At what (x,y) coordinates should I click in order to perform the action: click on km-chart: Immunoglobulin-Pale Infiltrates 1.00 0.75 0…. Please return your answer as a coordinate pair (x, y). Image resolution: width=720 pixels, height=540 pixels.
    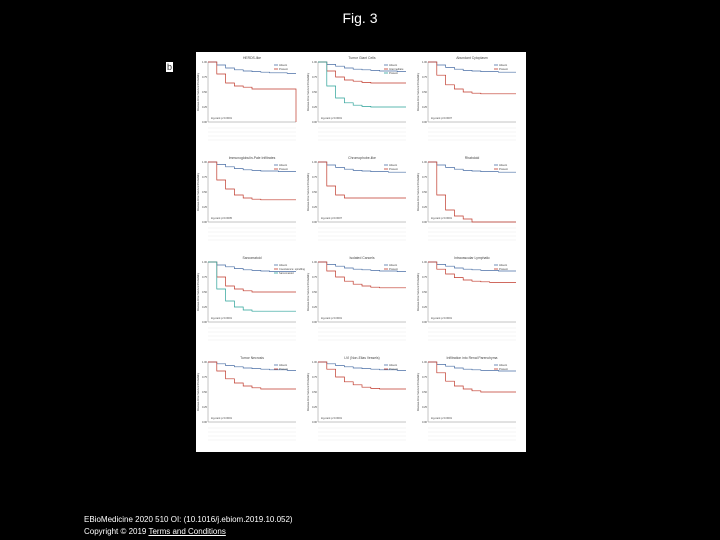
    Looking at the image, I should click on (246, 198).